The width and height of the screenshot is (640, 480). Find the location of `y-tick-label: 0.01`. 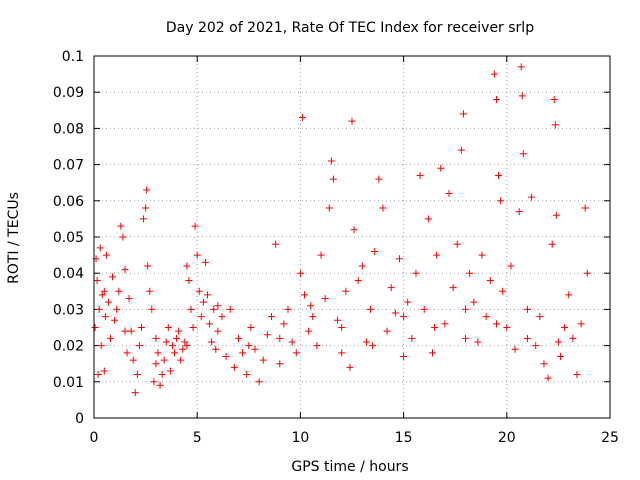

y-tick-label: 0.01 is located at coordinates (68, 383).